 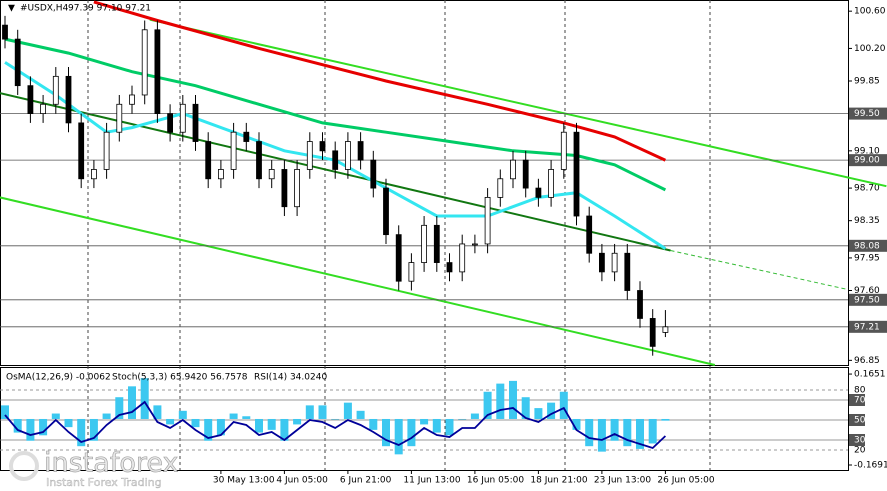 I want to click on y2-tick-label: -0.1691, so click(x=870, y=465).